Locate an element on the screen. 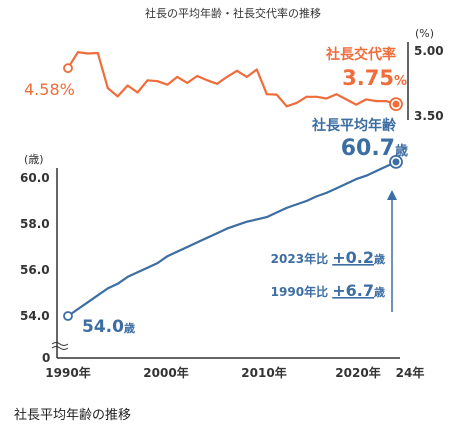 Image resolution: width=452 pixels, height=429 pixels. bottom-start-value: 54.0 is located at coordinates (103, 327).